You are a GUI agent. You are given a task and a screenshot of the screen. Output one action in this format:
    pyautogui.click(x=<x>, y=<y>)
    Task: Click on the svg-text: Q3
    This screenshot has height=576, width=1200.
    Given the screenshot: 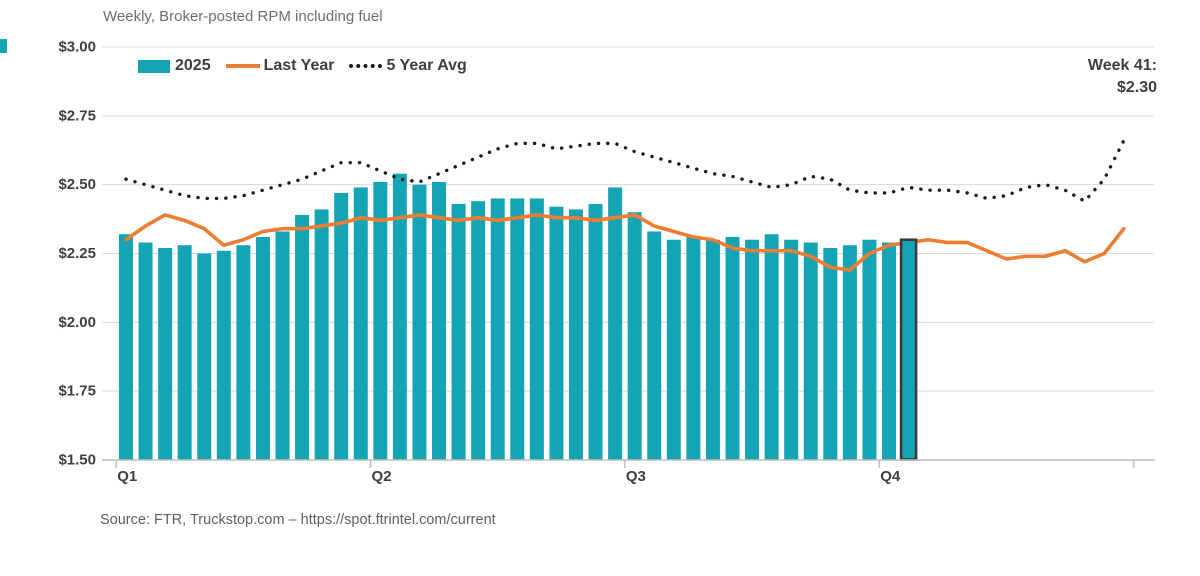 What is the action you would take?
    pyautogui.click(x=636, y=476)
    